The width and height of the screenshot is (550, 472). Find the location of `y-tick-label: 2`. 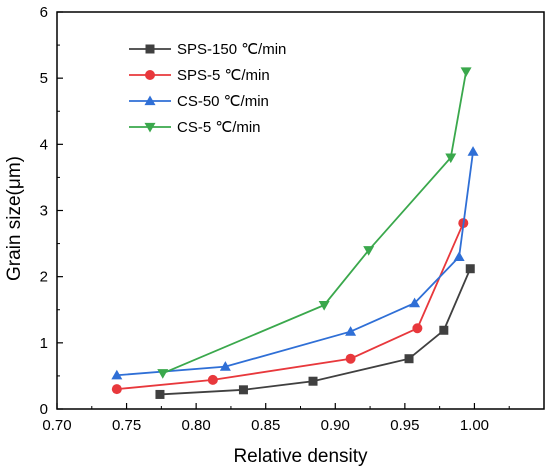

y-tick-label: 2 is located at coordinates (44, 277).